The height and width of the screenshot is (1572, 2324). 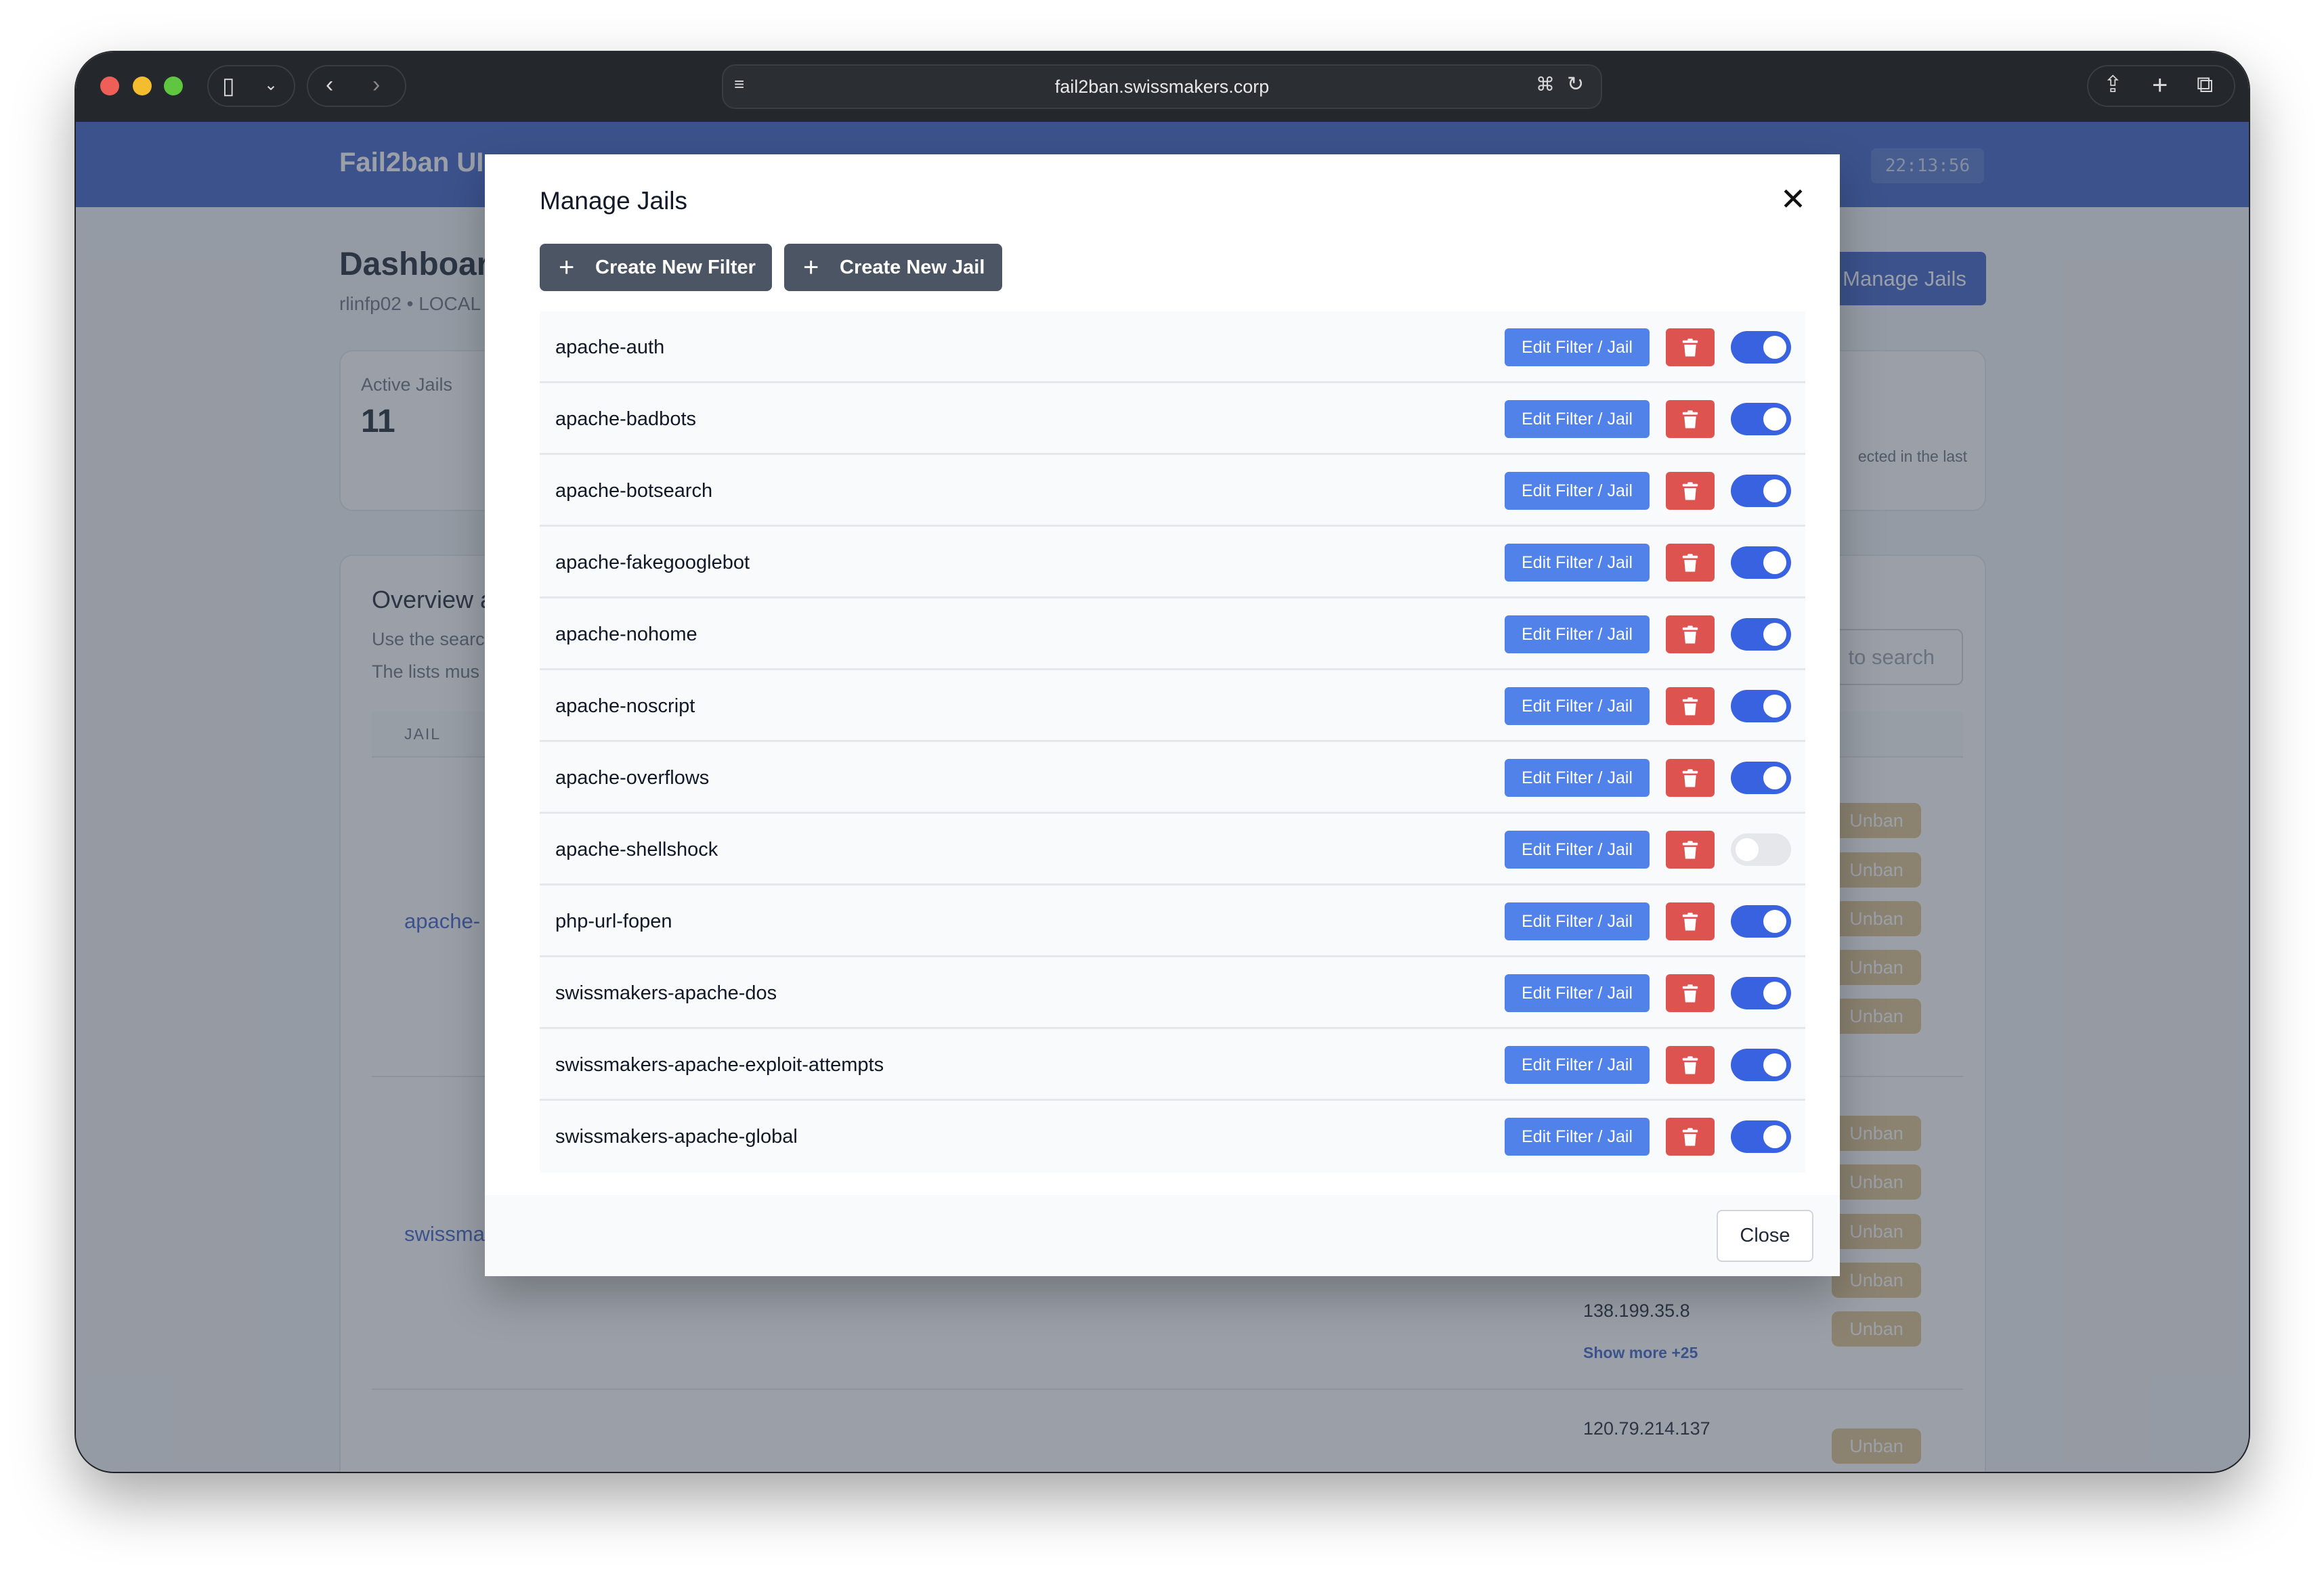 What do you see at coordinates (719, 1065) in the screenshot?
I see `jail-name: swissmakers-apache-exploit-attempts` at bounding box center [719, 1065].